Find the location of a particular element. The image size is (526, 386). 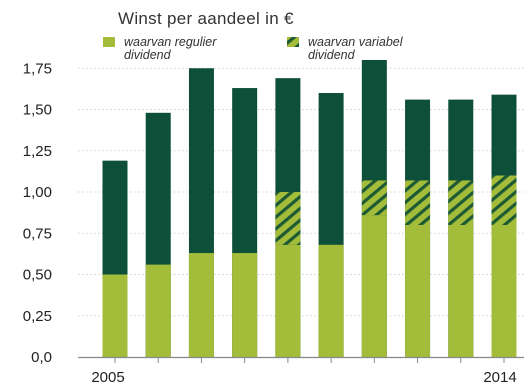

bar-variabel-2011 is located at coordinates (374, 198).